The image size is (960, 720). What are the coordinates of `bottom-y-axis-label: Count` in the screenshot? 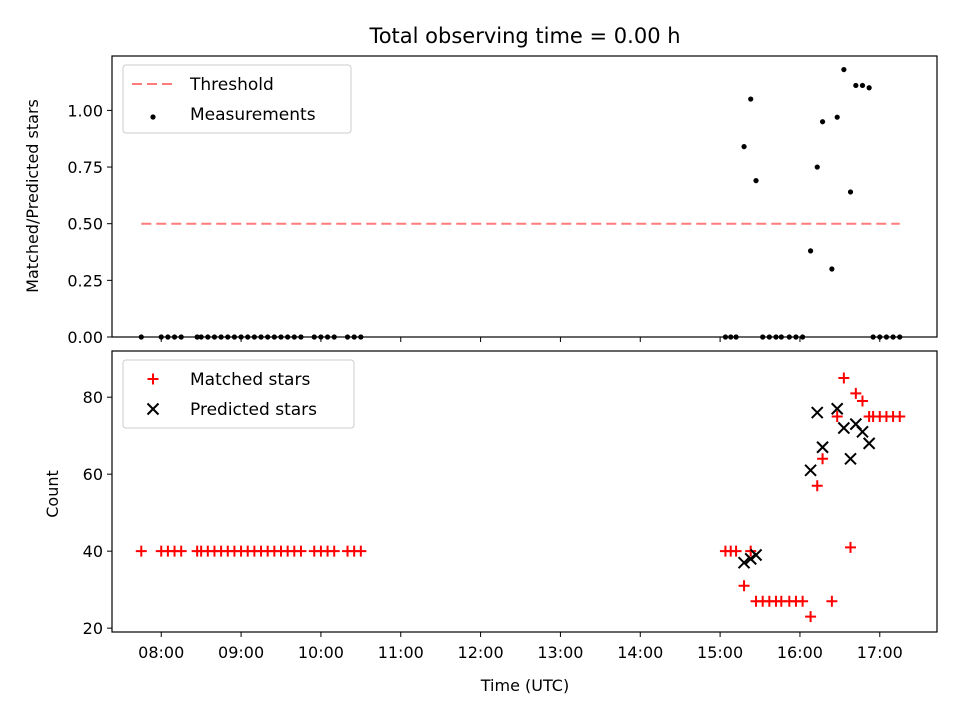 It's located at (52, 494).